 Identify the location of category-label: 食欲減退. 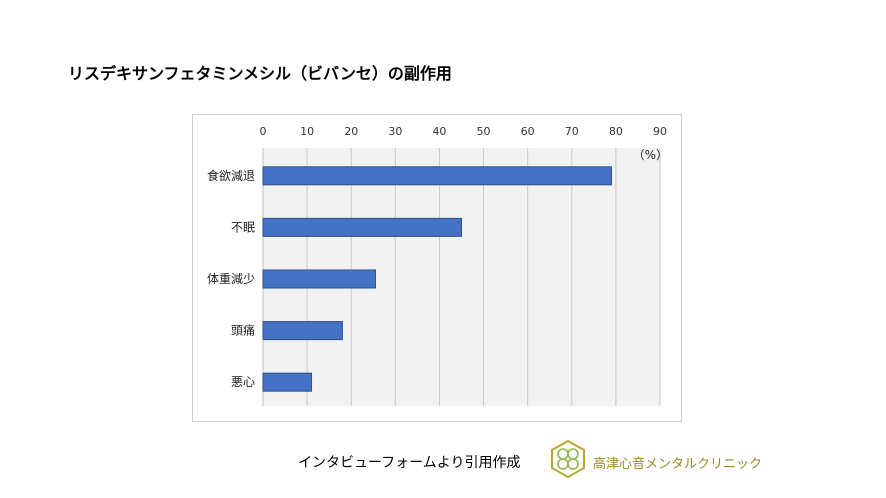
(231, 175).